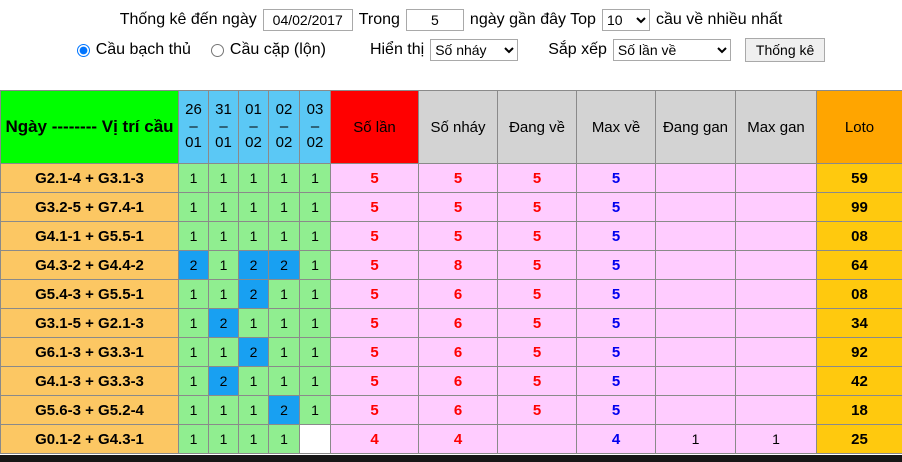 This screenshot has width=902, height=462. What do you see at coordinates (671, 50) in the screenshot?
I see `sort-select: Số lần về` at bounding box center [671, 50].